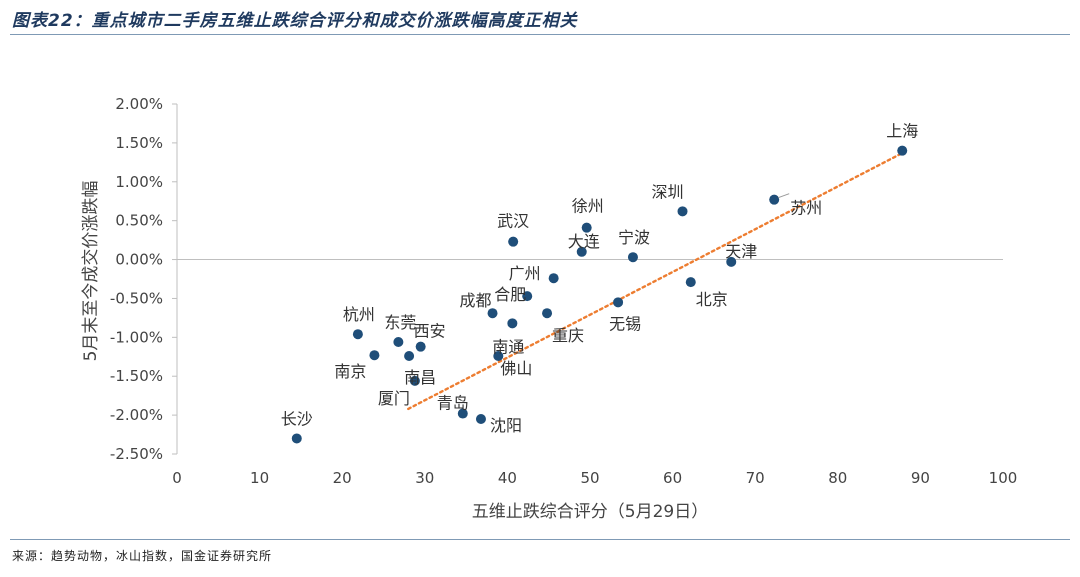 The image size is (1080, 577). Describe the element at coordinates (902, 131) in the screenshot. I see `point-label: 上海` at that location.